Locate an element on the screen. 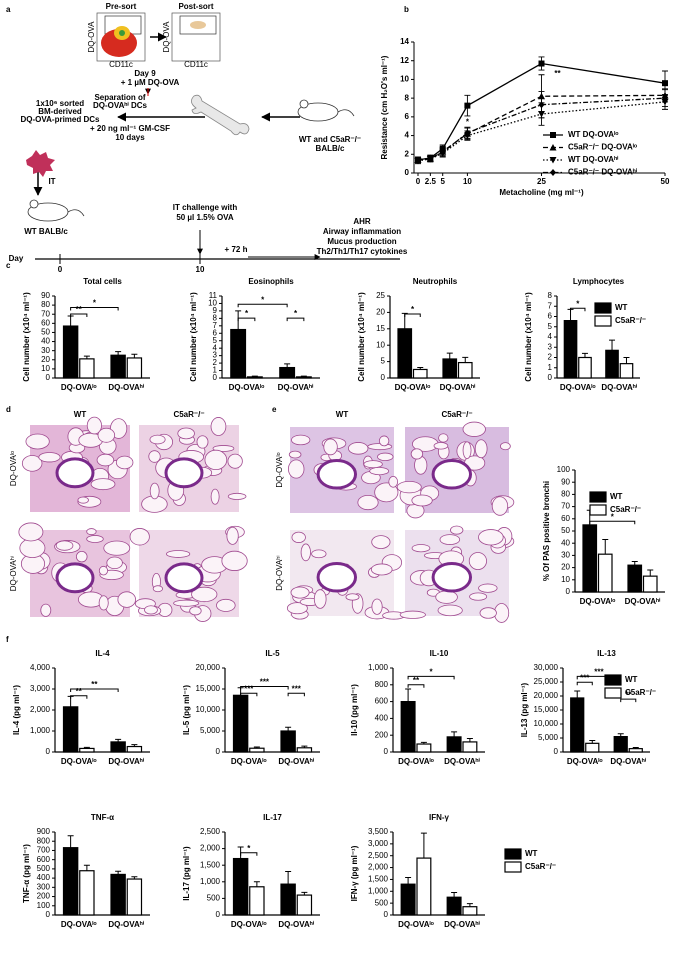  panel-letter: a is located at coordinates (8, 9).